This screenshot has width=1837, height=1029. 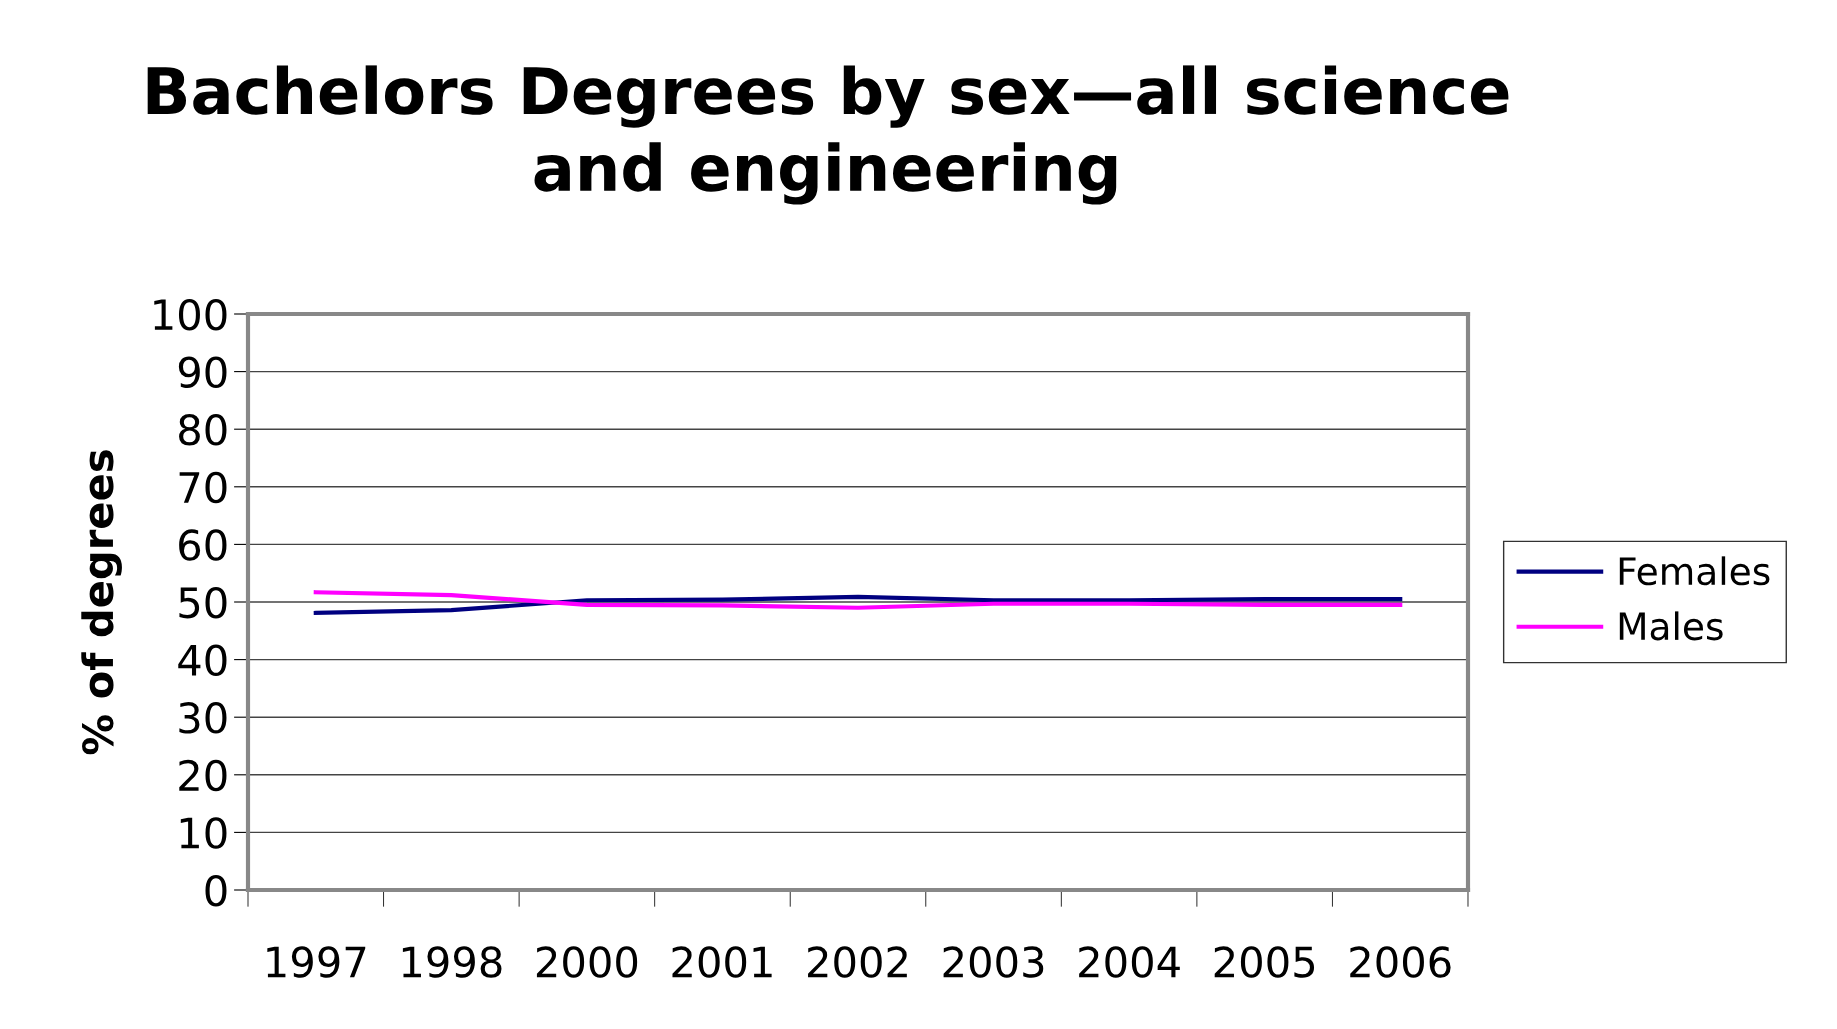 What do you see at coordinates (1671, 626) in the screenshot?
I see `legend-label: Males` at bounding box center [1671, 626].